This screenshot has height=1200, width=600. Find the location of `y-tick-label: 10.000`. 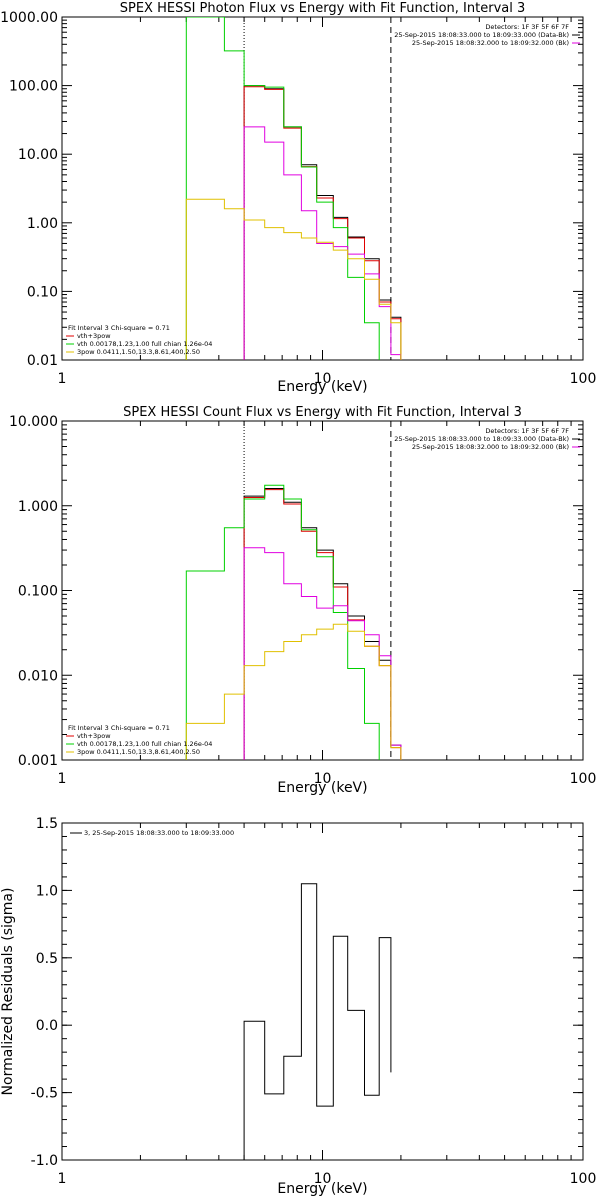

y-tick-label: 10.000 is located at coordinates (33, 422).